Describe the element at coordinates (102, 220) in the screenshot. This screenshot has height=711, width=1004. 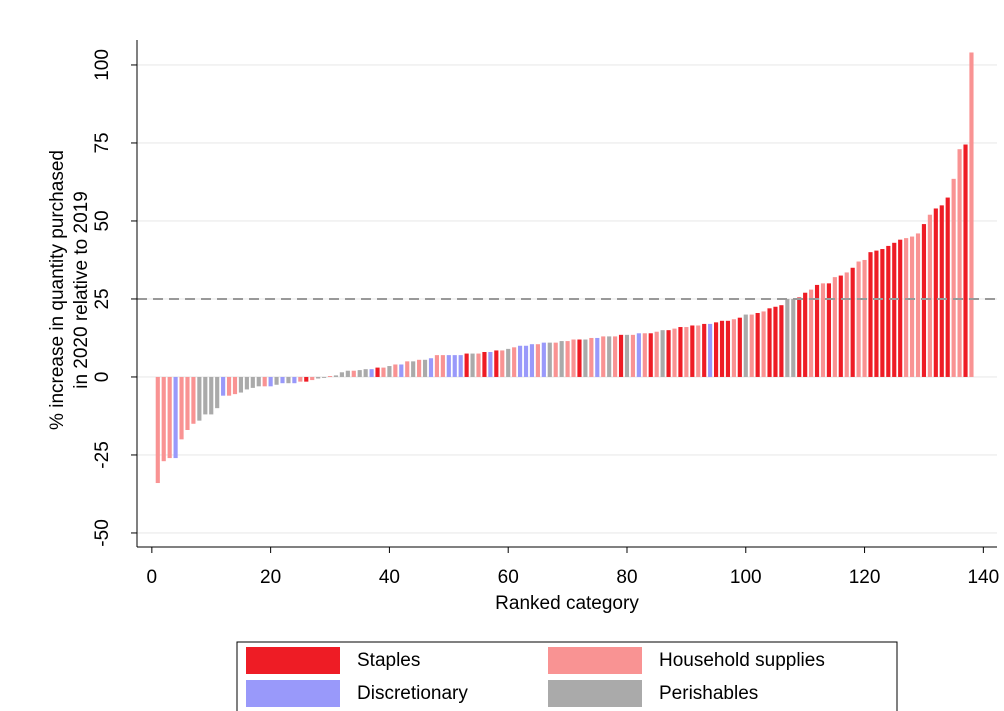
I see `y-tick-label: 50` at that location.